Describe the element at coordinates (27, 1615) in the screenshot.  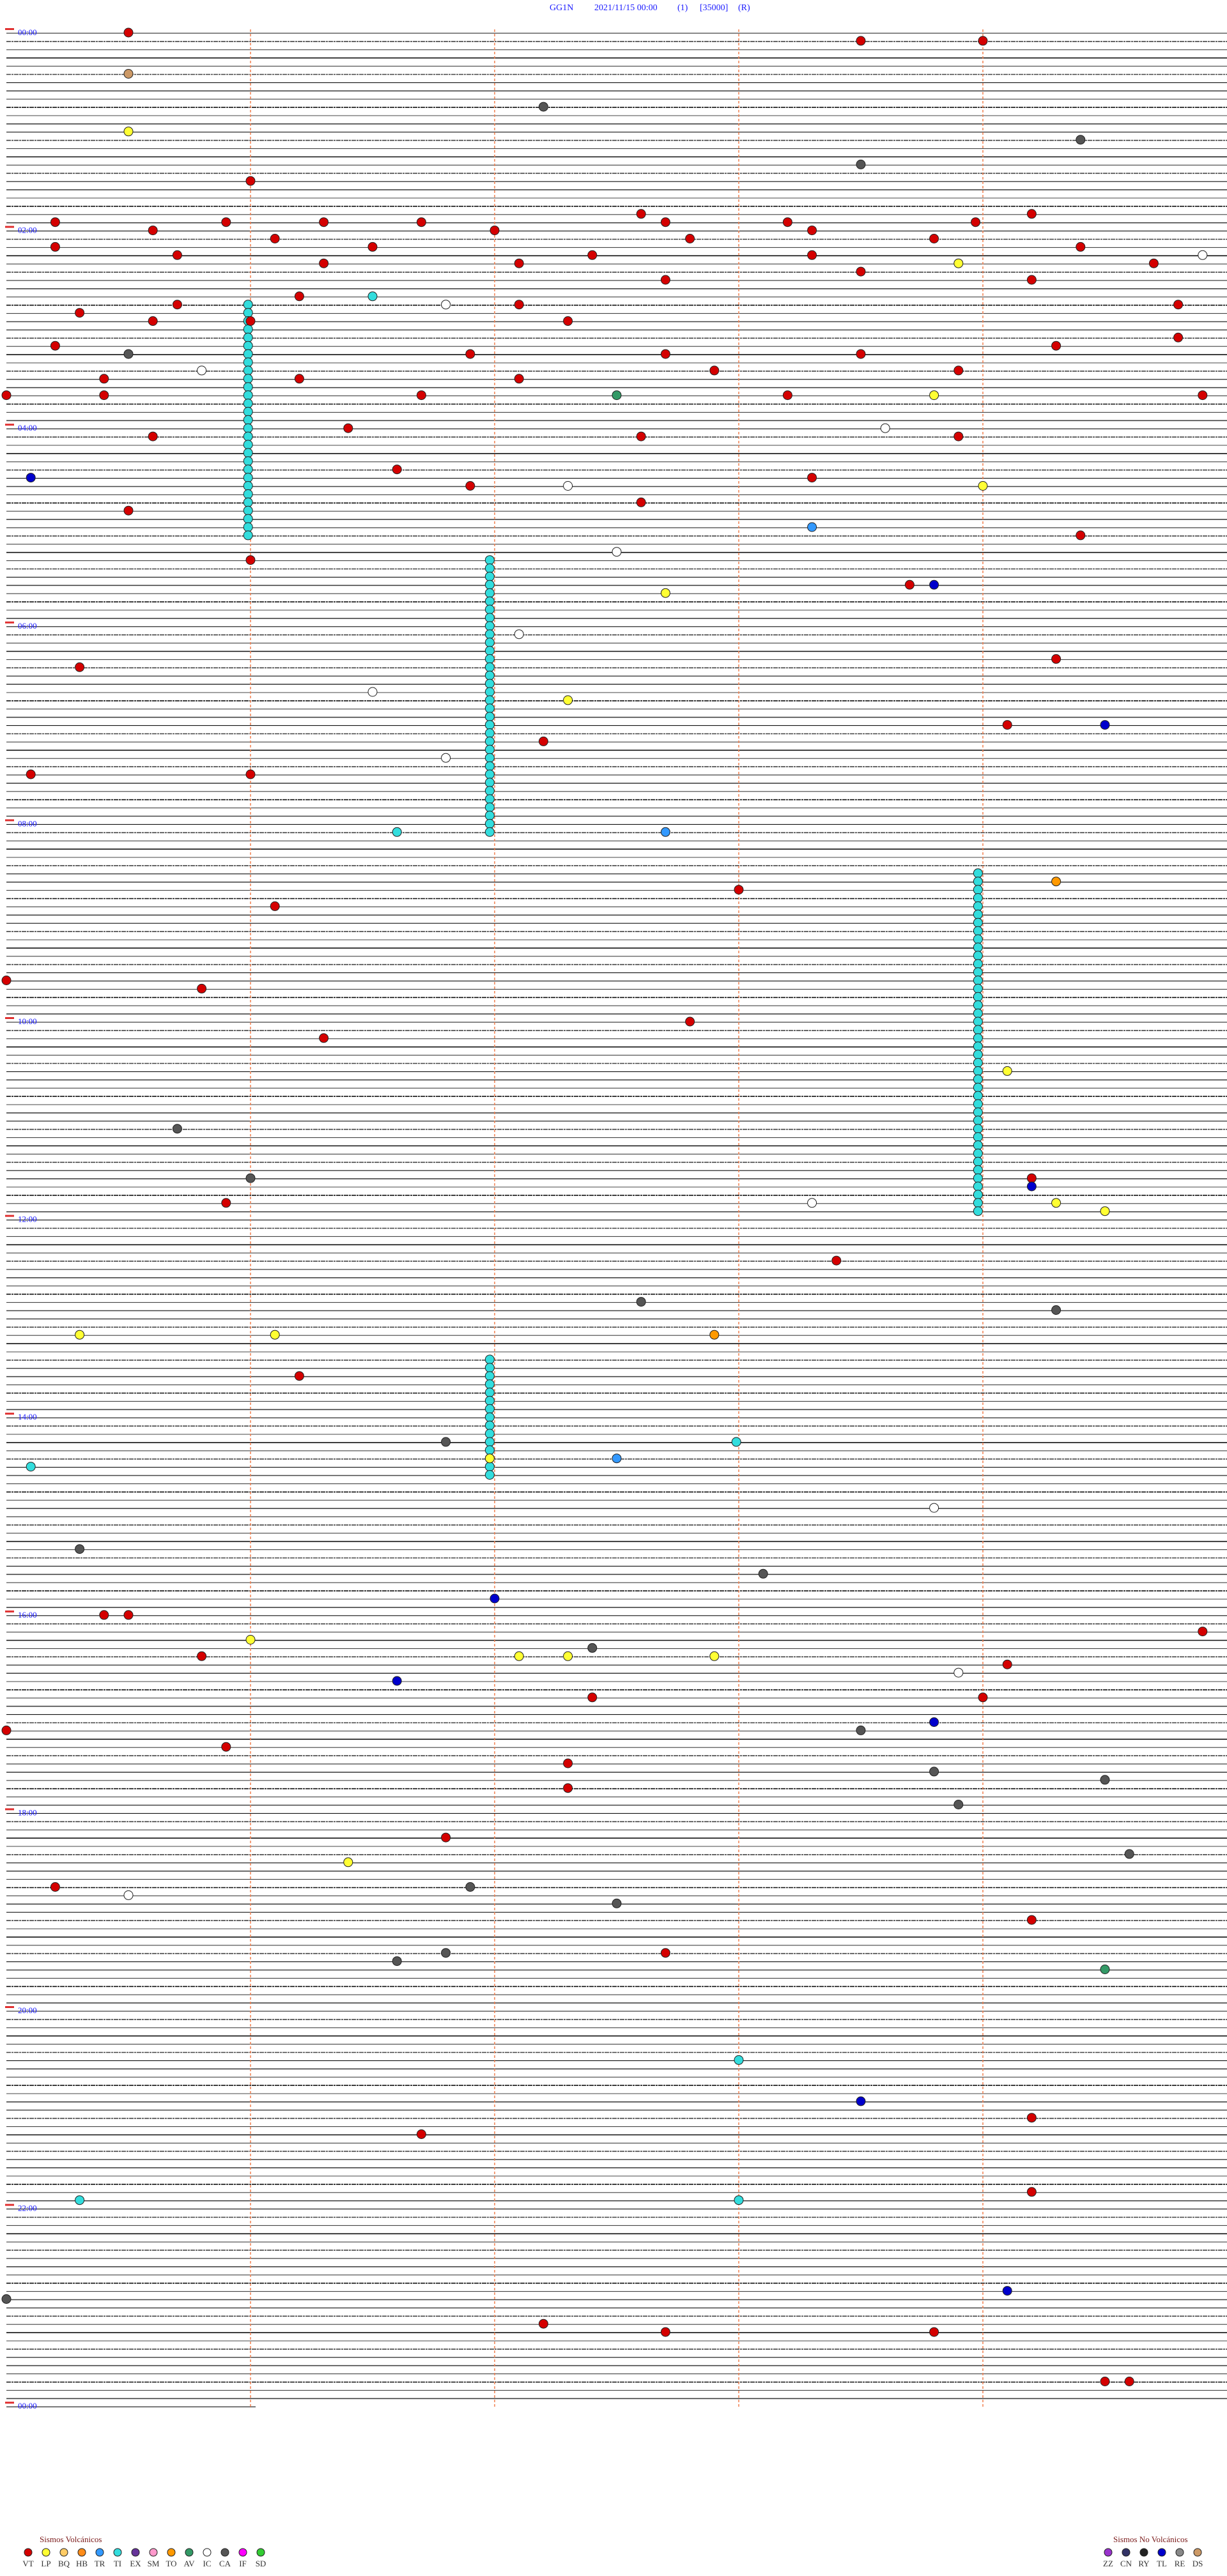
I see `hour-label: 16:00` at that location.